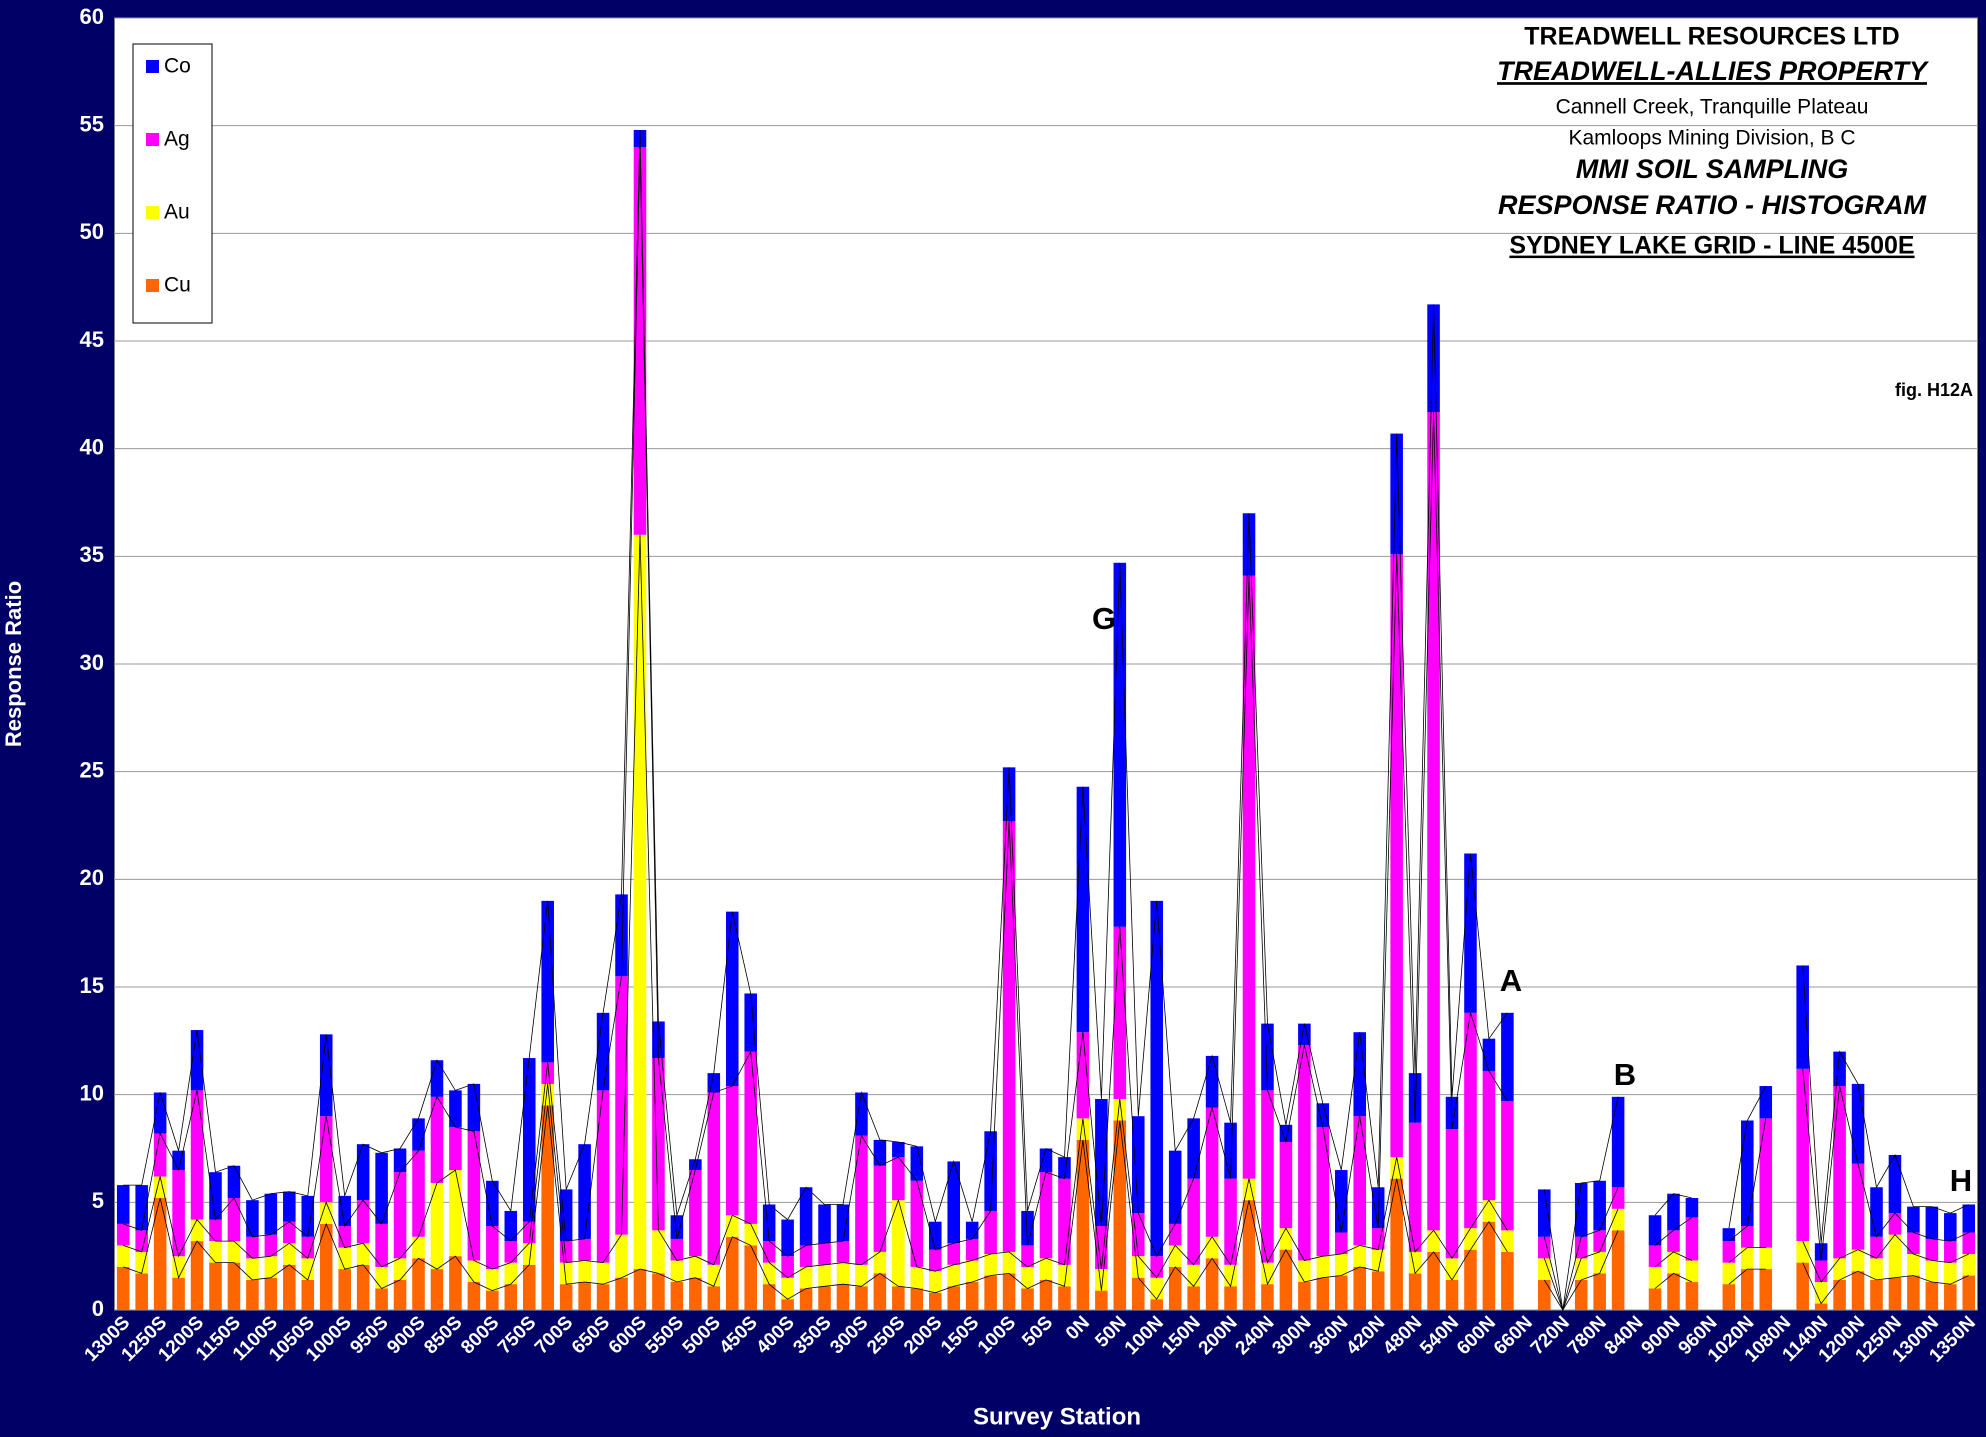  What do you see at coordinates (92, 123) in the screenshot?
I see `y-tick-label: 55` at bounding box center [92, 123].